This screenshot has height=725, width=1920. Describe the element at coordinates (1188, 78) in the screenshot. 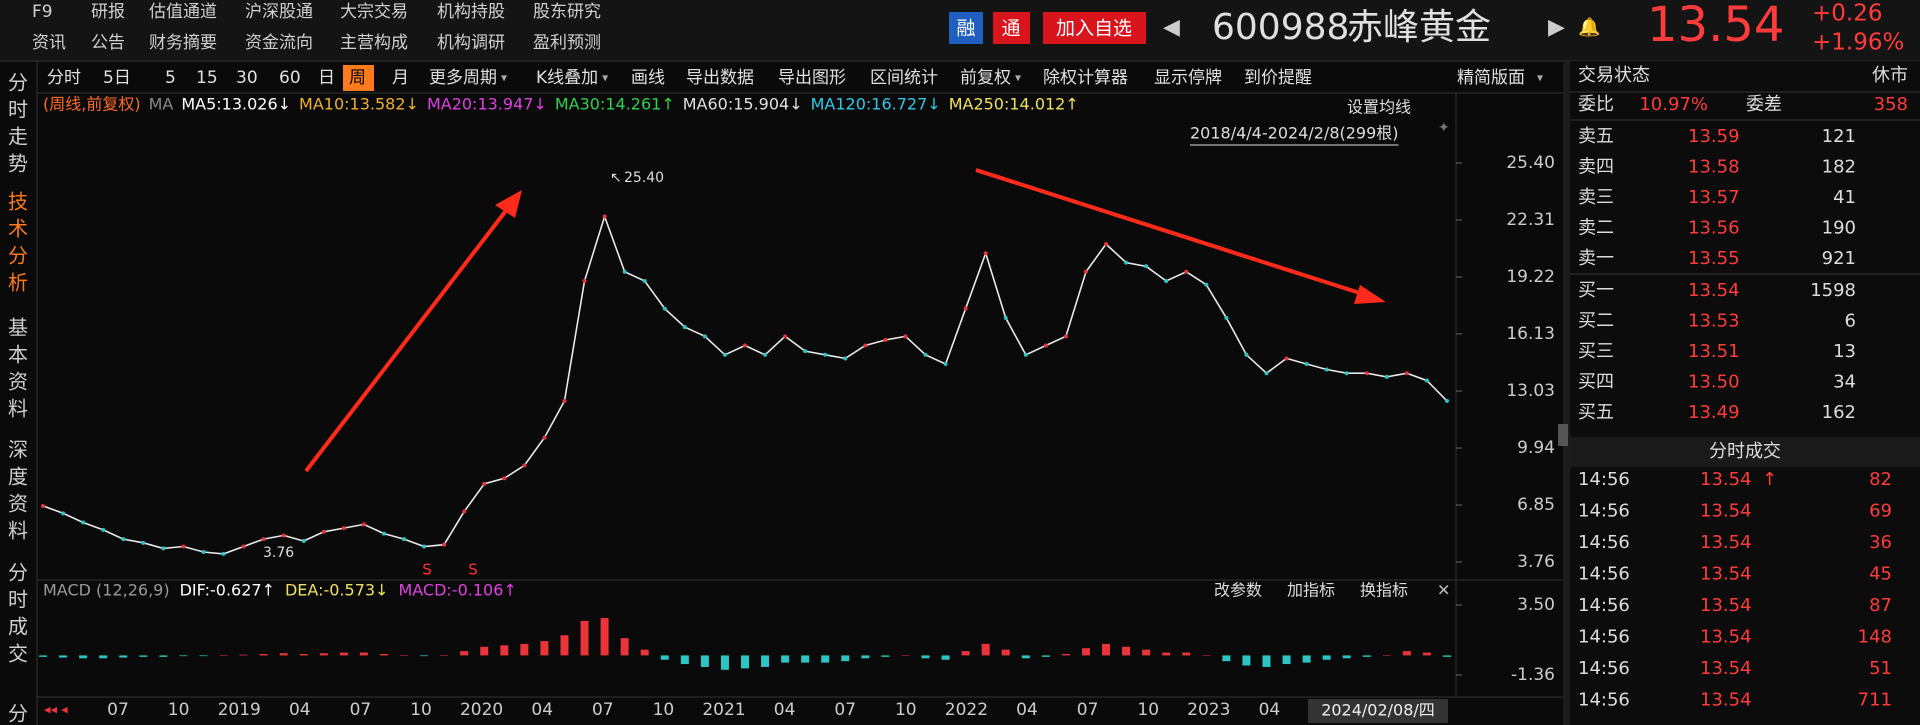

I see `toolbar-item: 显示停牌` at that location.